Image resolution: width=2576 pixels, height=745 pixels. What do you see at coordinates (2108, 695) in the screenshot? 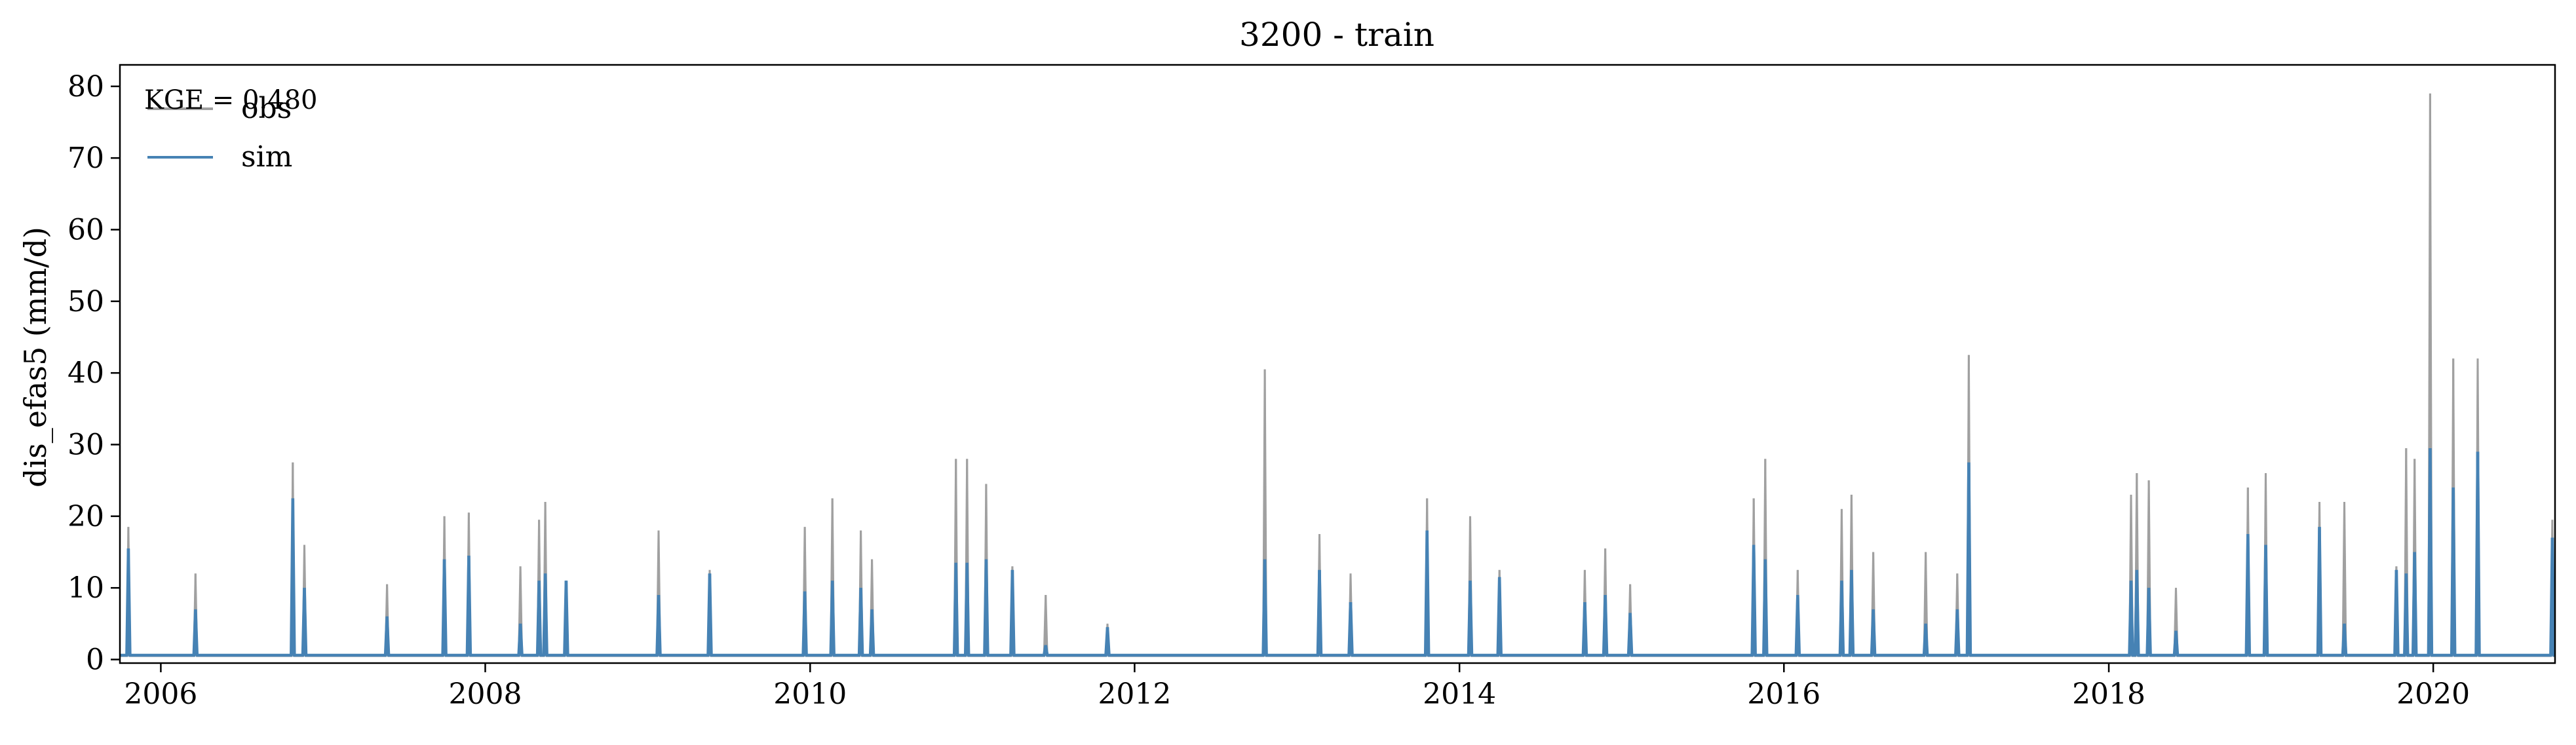
I see `x-tick-label-2018: 2018` at bounding box center [2108, 695].